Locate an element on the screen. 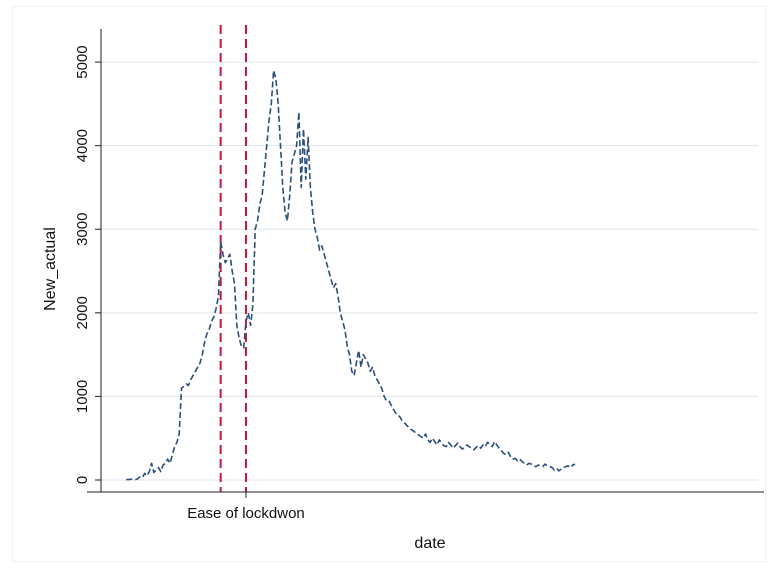 This screenshot has height=570, width=768. y-tick-label: 3000 is located at coordinates (82, 229).